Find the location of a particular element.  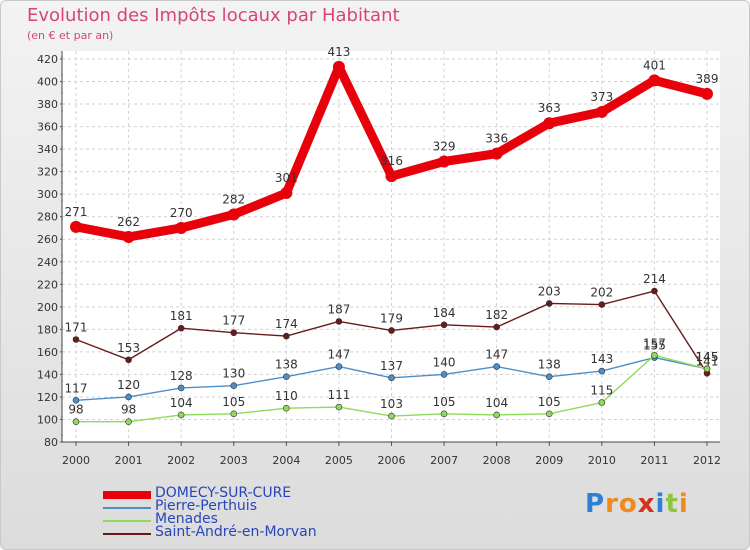

legend-label: Saint-André-en-Morvan is located at coordinates (236, 532).